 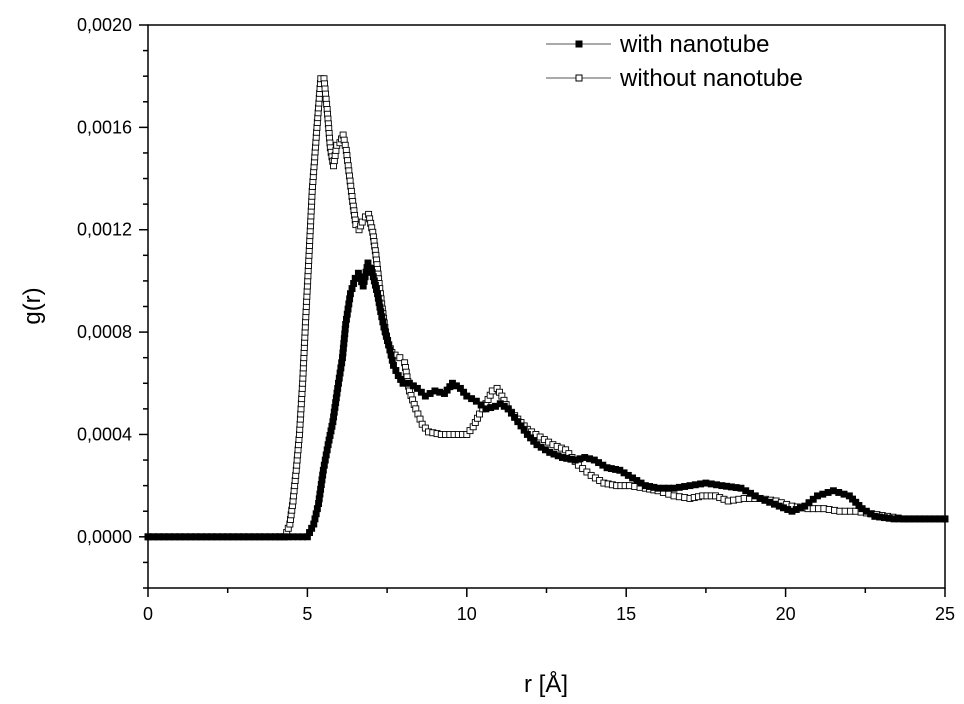 I want to click on y-tick-label: 0,0000, so click(x=104, y=537).